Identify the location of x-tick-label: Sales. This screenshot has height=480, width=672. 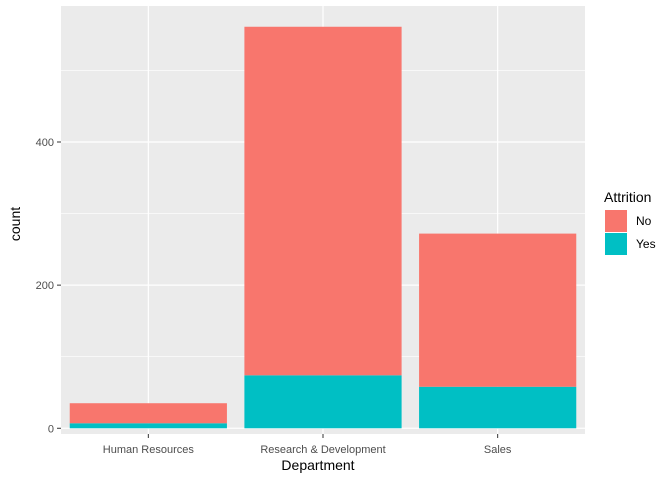
(498, 450).